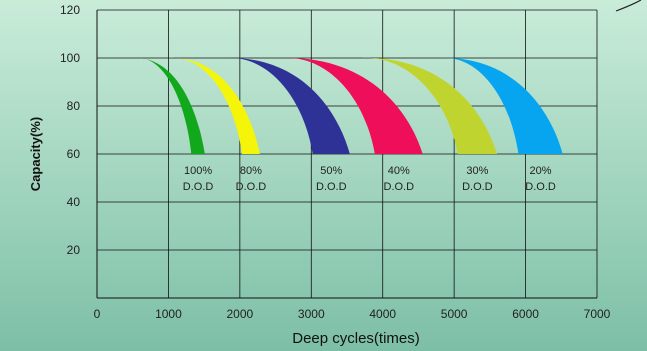 The width and height of the screenshot is (647, 351). Describe the element at coordinates (331, 171) in the screenshot. I see `dod-percent-label: 50%` at that location.